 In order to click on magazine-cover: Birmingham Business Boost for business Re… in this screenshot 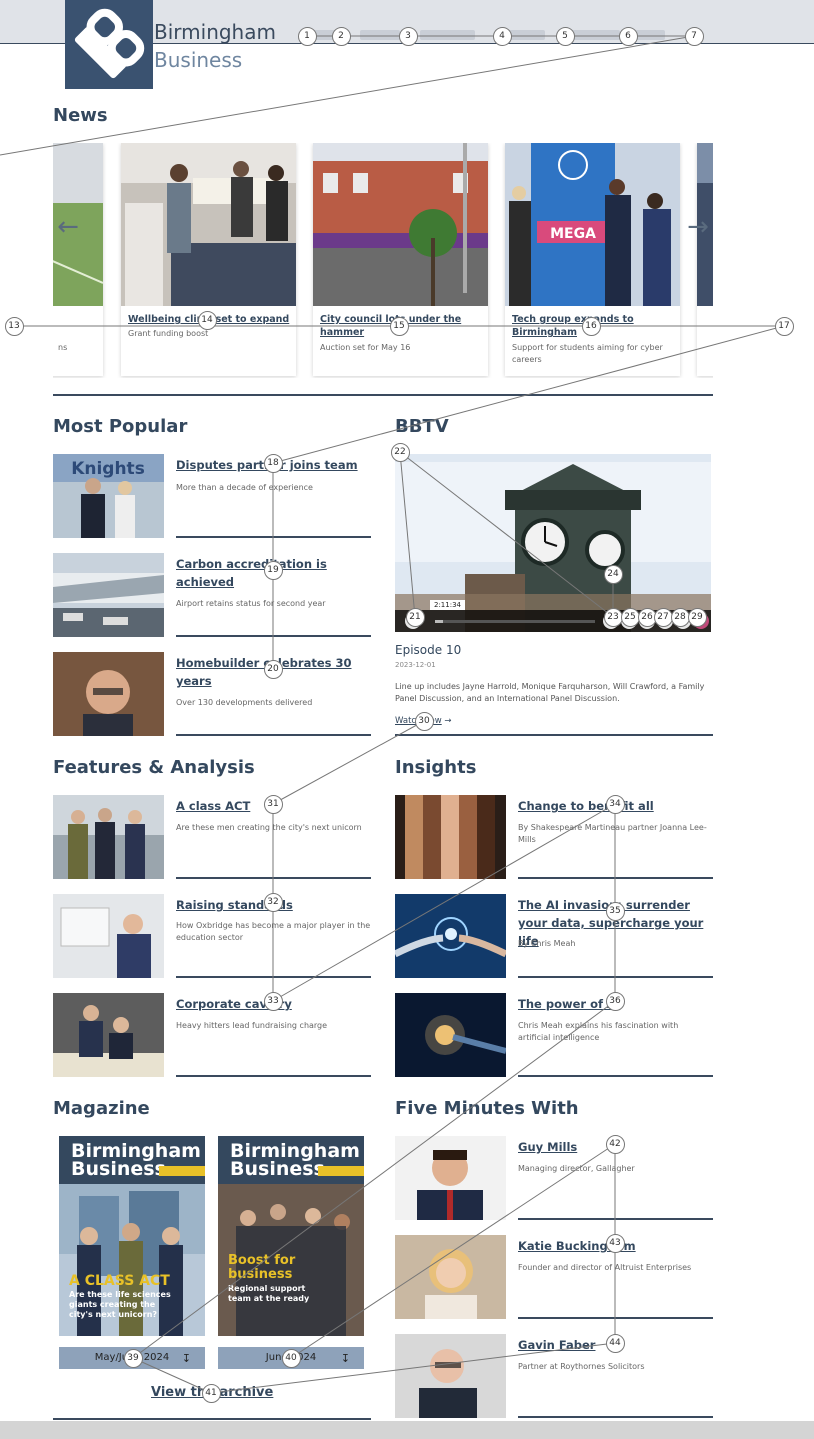, I will do `click(291, 1236)`.